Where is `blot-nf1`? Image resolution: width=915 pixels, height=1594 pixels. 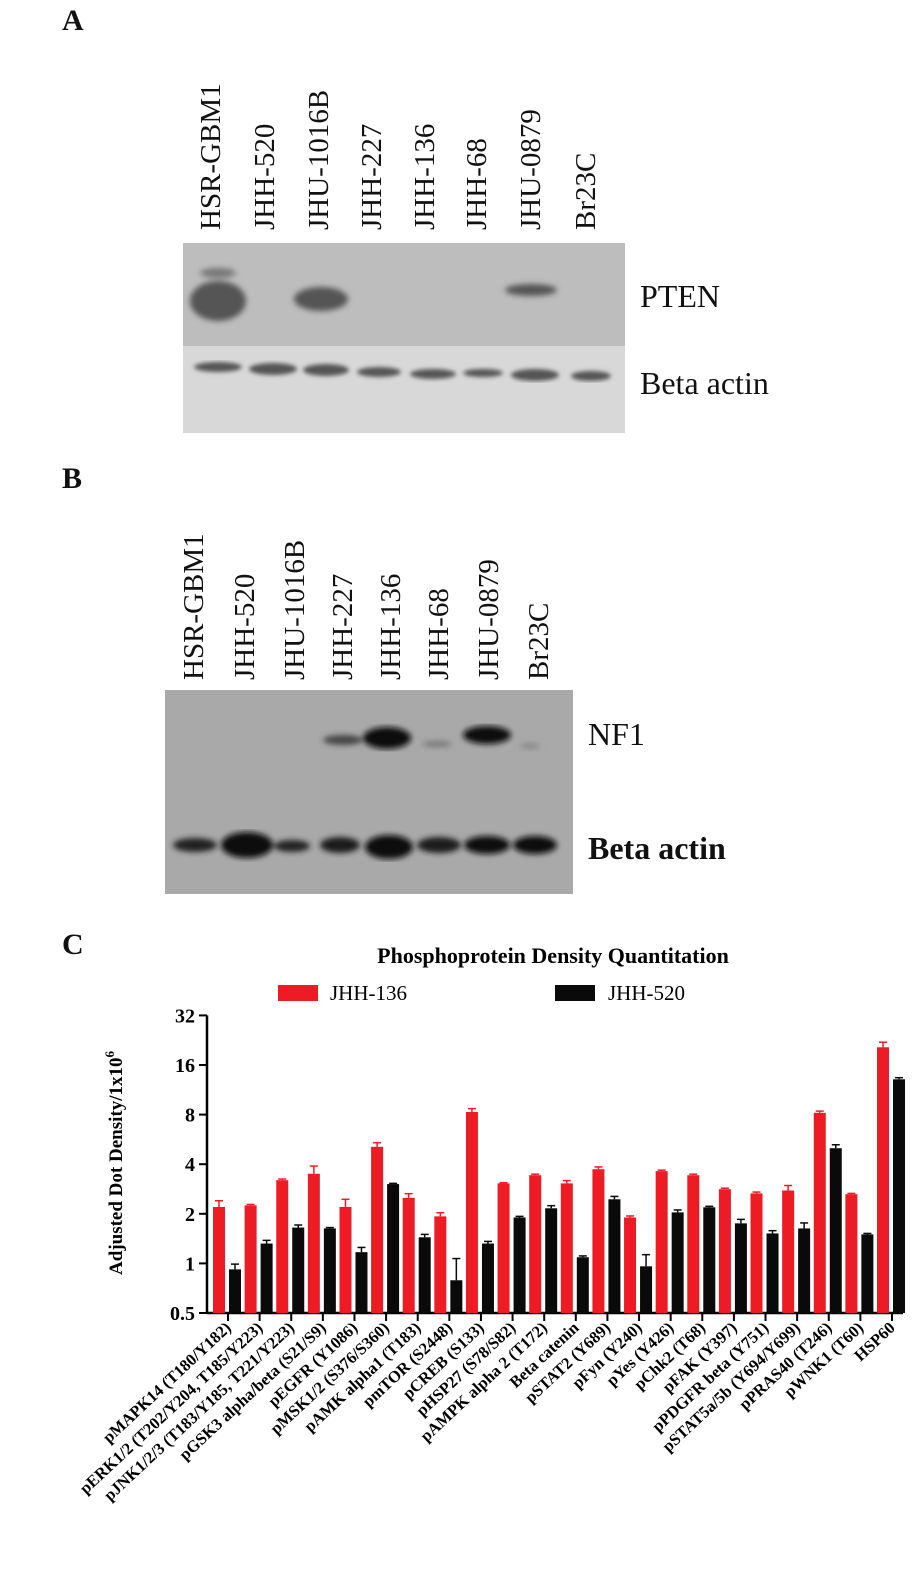
blot-nf1 is located at coordinates (369, 792).